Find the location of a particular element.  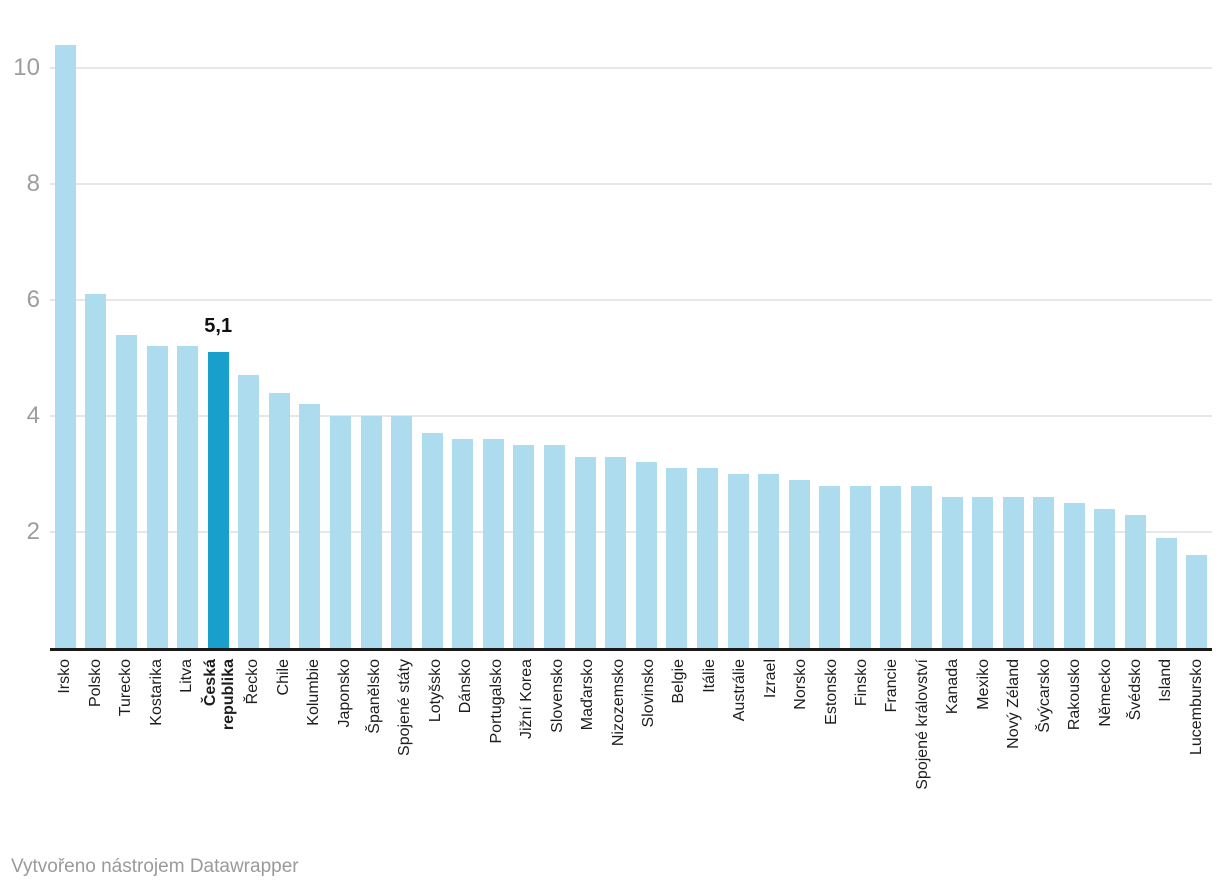

x-axis-label-slot: Španělsko is located at coordinates (375, 759).